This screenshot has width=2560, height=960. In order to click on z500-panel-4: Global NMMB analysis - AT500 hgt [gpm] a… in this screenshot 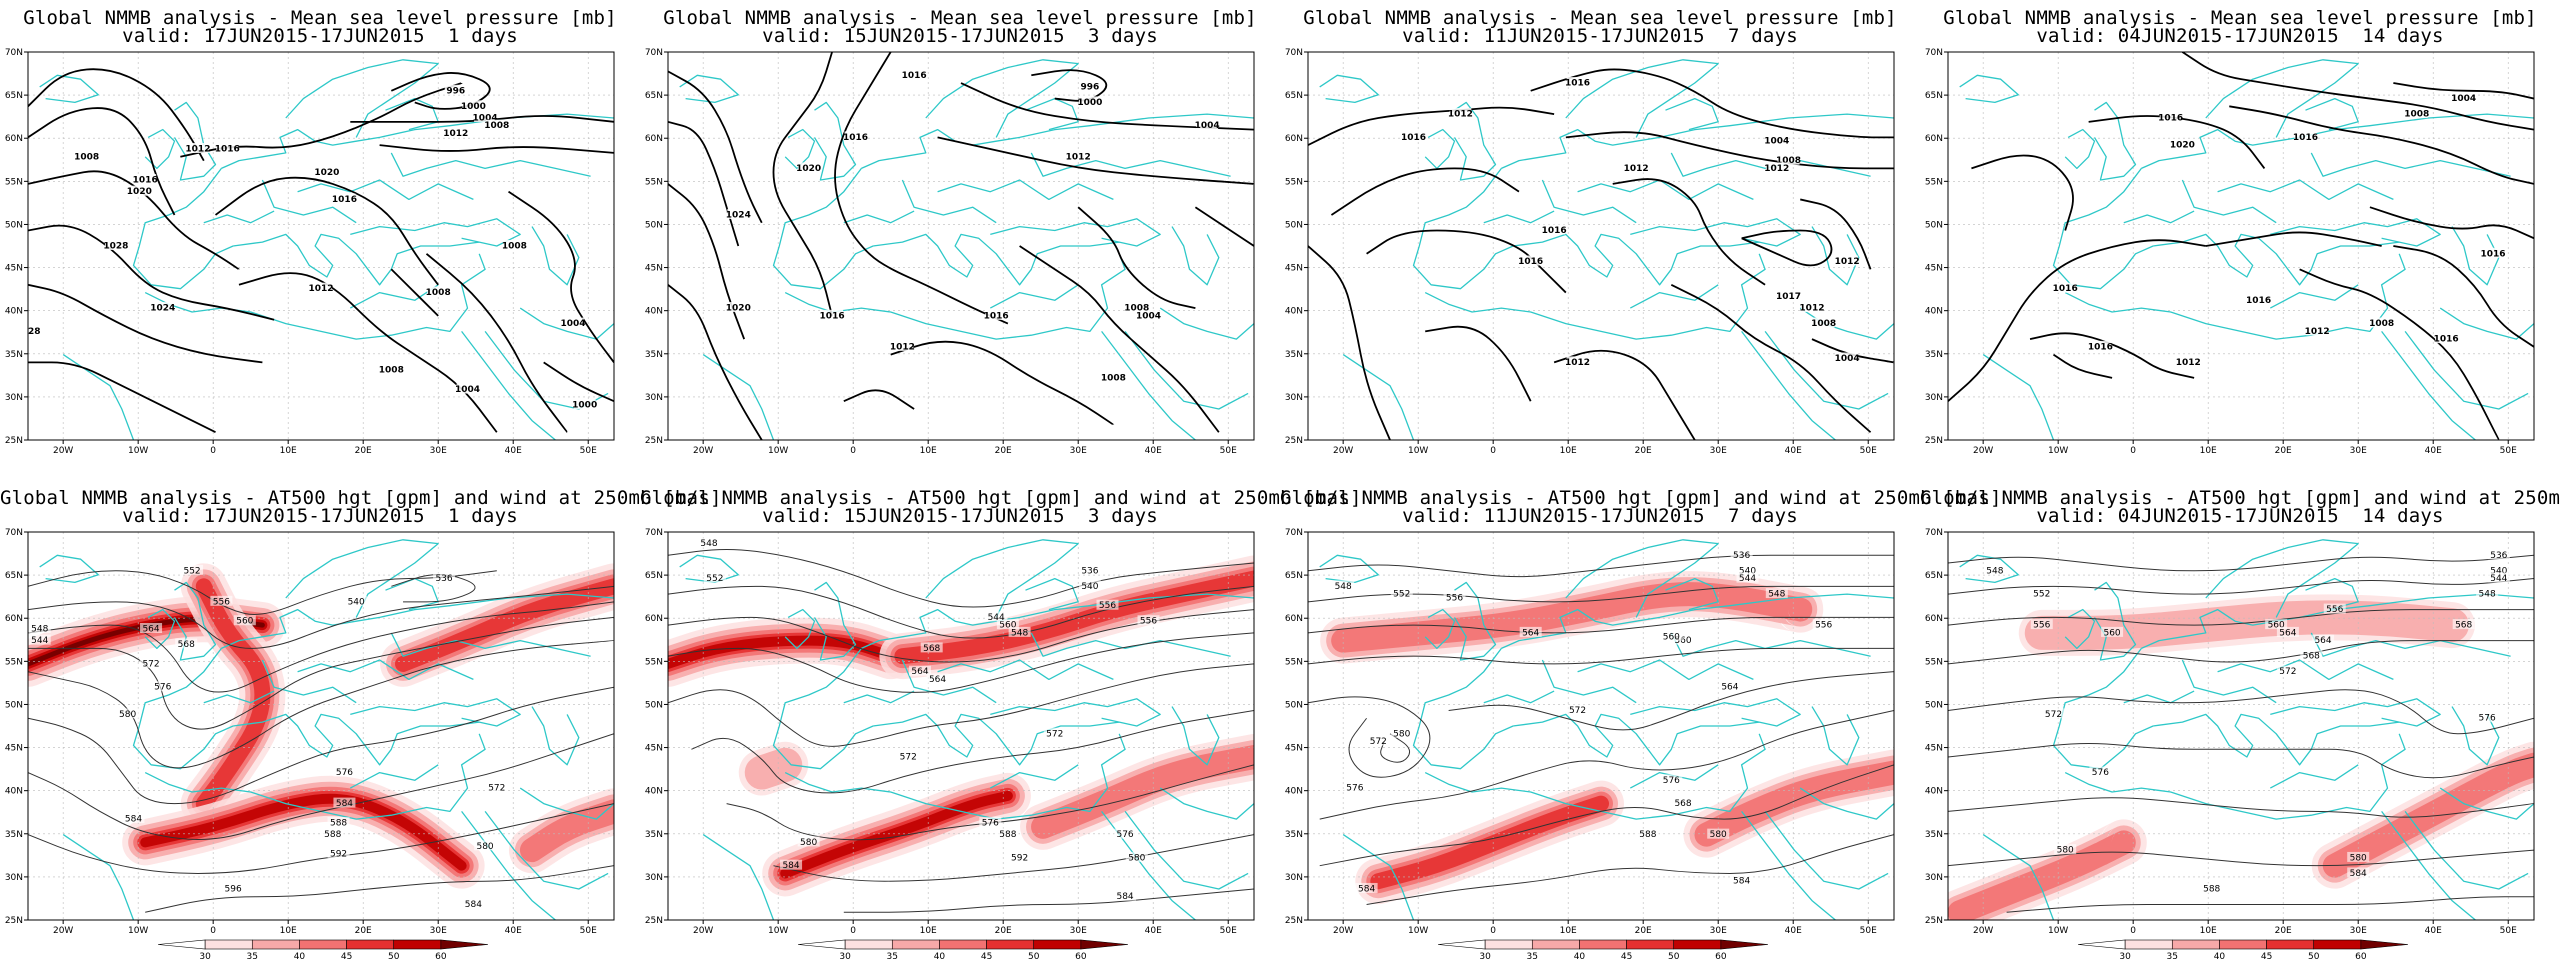, I will do `click(2240, 720)`.